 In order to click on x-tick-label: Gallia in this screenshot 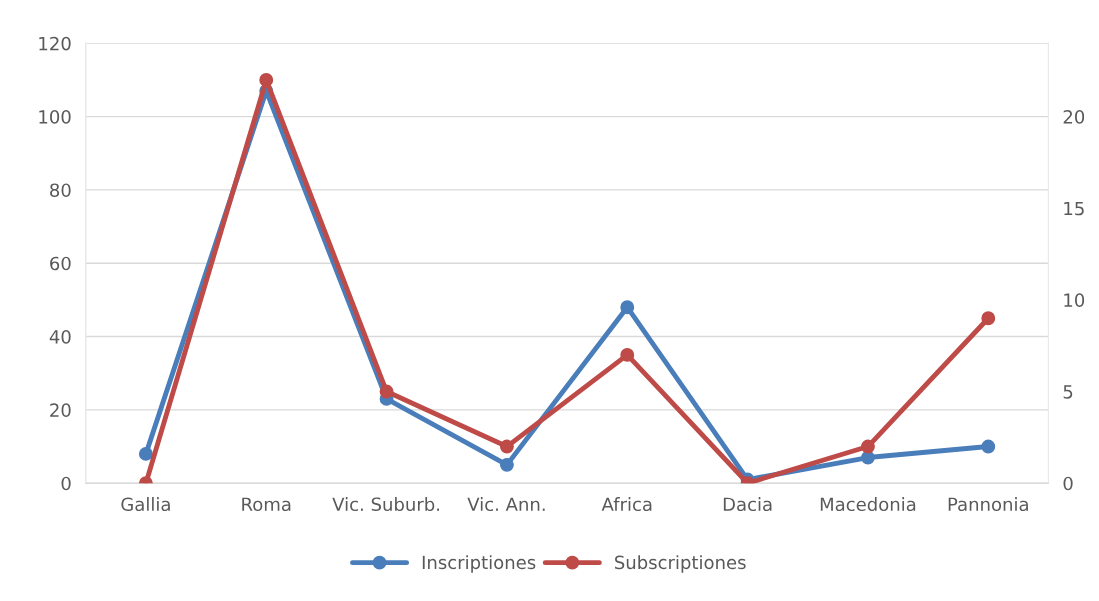, I will do `click(145, 504)`.